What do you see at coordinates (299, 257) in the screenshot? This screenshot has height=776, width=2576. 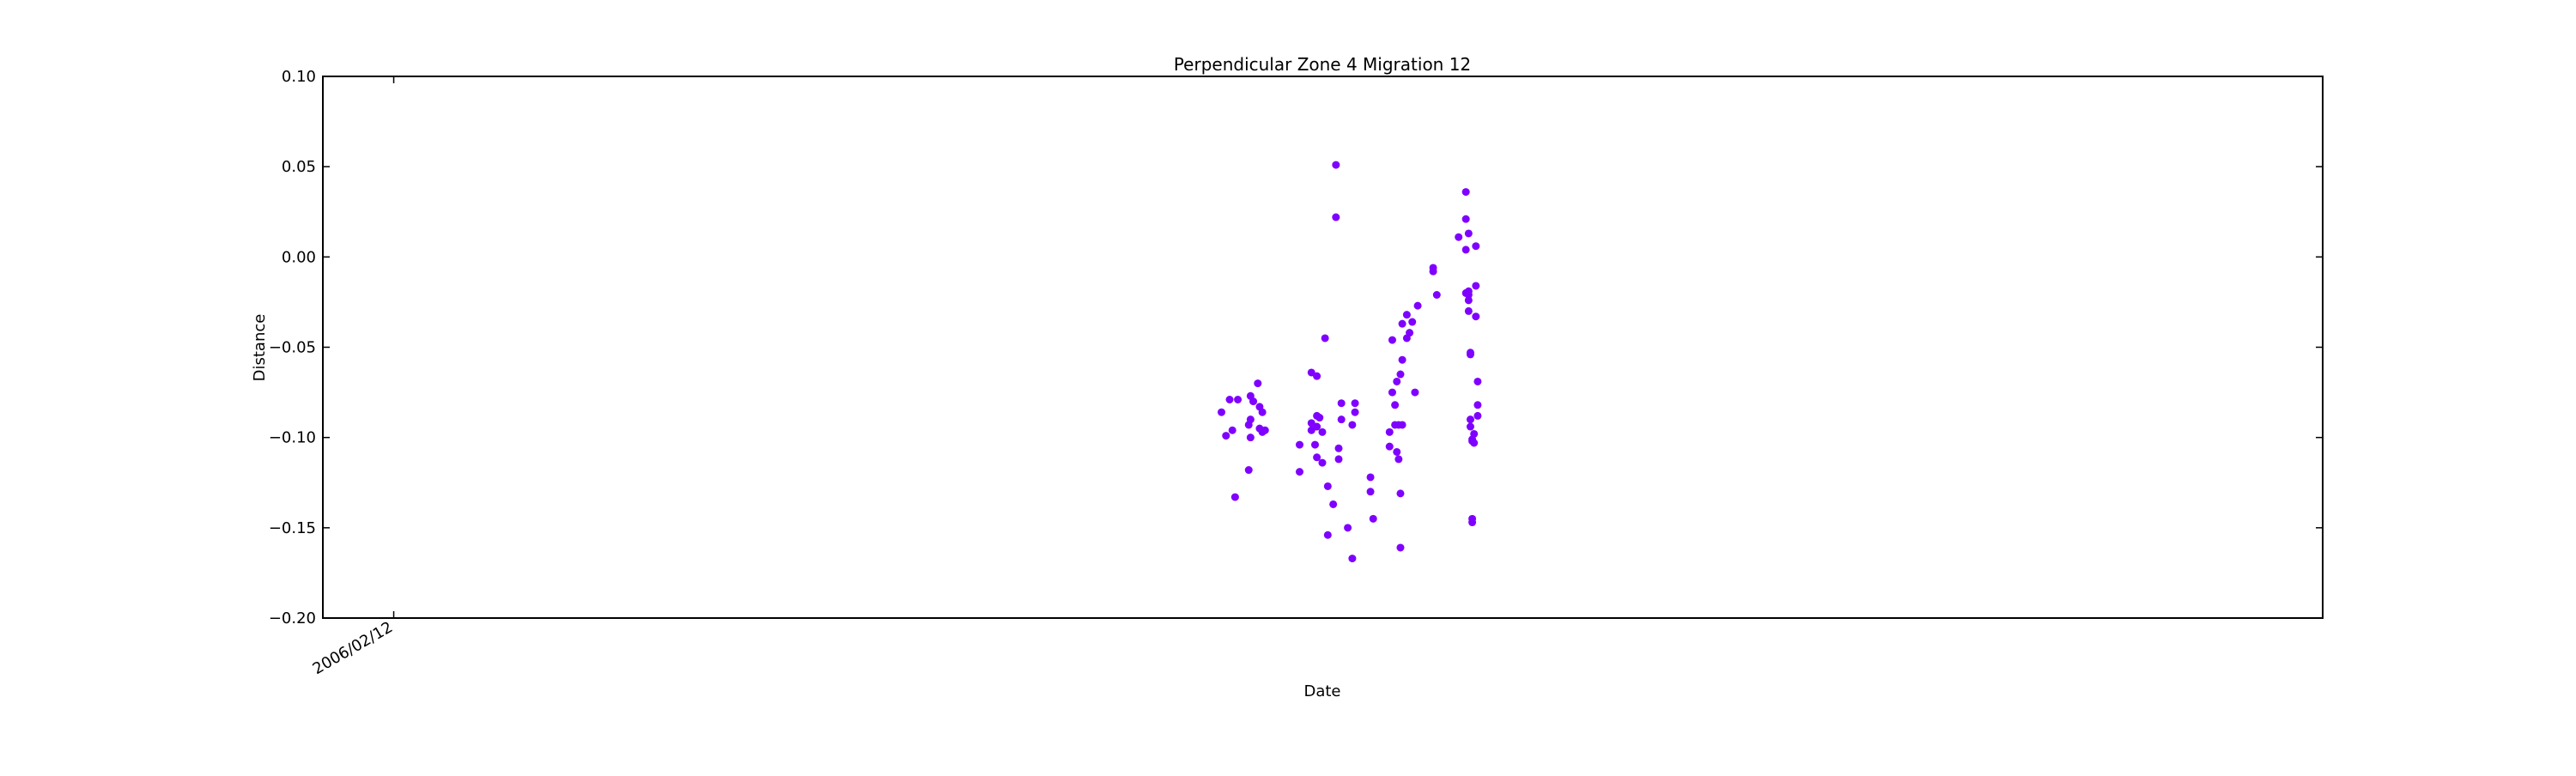 I see `y-tick-label: 0.00` at bounding box center [299, 257].